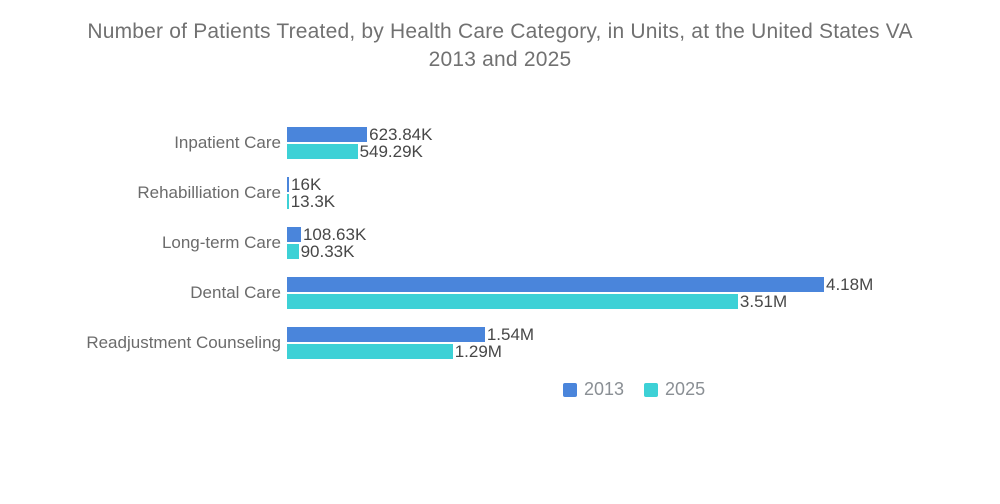 The width and height of the screenshot is (1000, 504). What do you see at coordinates (288, 201) in the screenshot?
I see `bar-2025-rehabilliation-care` at bounding box center [288, 201].